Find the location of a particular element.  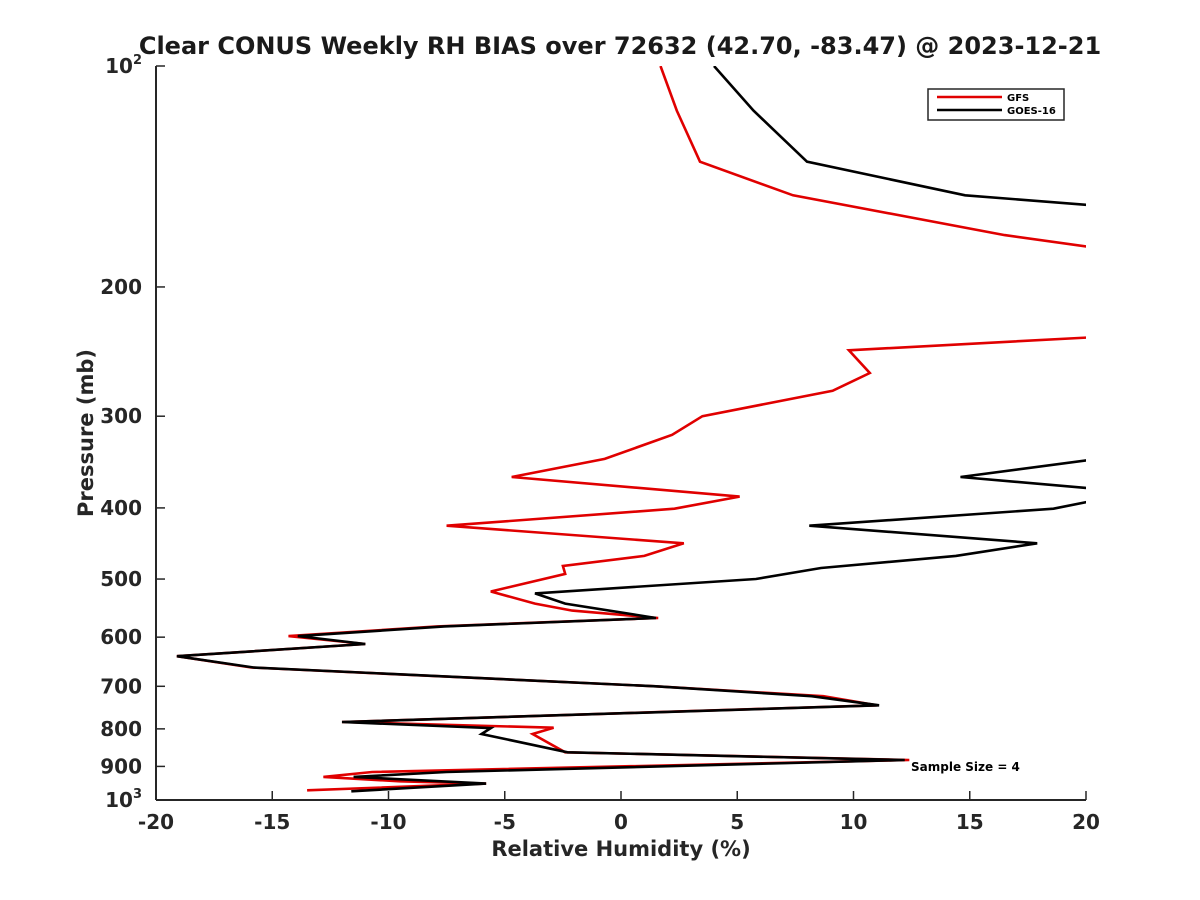

y-tick-label: 700 is located at coordinates (121, 686).